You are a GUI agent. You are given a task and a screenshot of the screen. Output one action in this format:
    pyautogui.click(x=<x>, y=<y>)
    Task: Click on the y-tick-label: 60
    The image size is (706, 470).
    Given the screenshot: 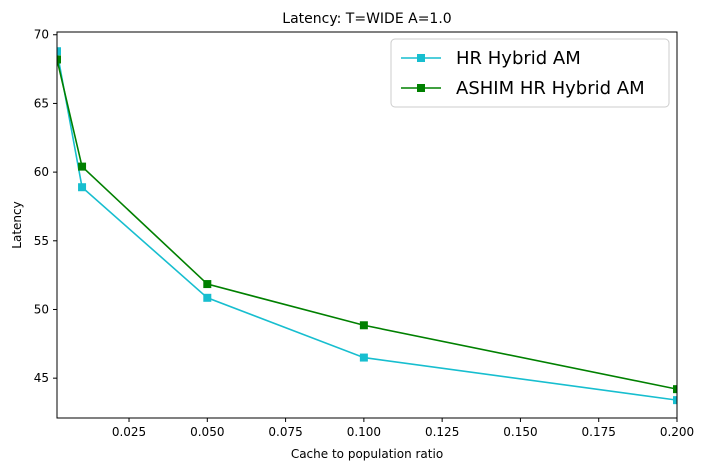 What is the action you would take?
    pyautogui.click(x=41, y=172)
    